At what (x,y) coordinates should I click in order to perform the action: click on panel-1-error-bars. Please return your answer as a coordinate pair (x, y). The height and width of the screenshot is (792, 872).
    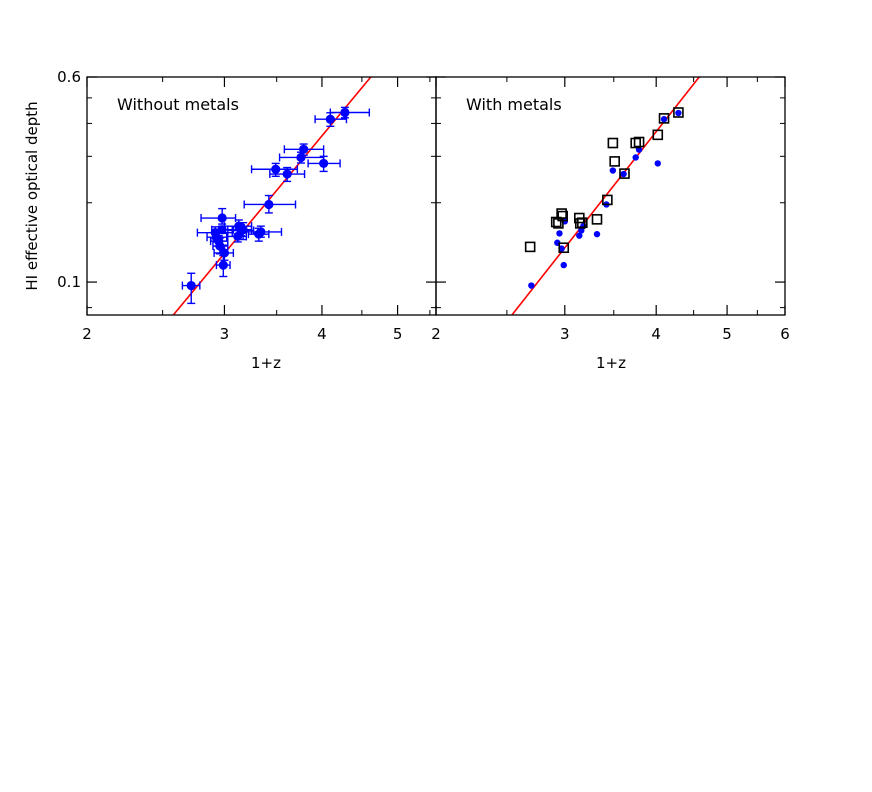
    Looking at the image, I should click on (276, 205).